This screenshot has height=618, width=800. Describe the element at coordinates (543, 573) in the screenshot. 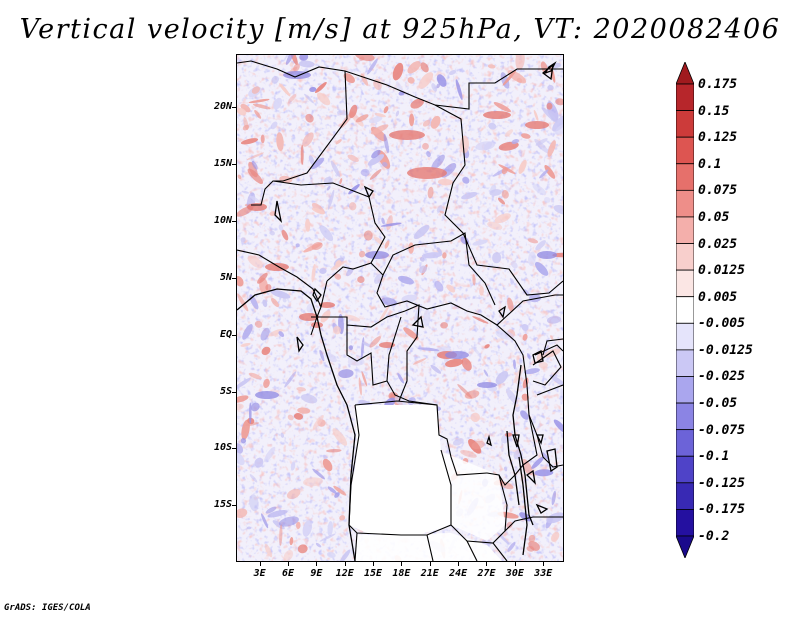

I see `lon-tick-label: 33E` at that location.